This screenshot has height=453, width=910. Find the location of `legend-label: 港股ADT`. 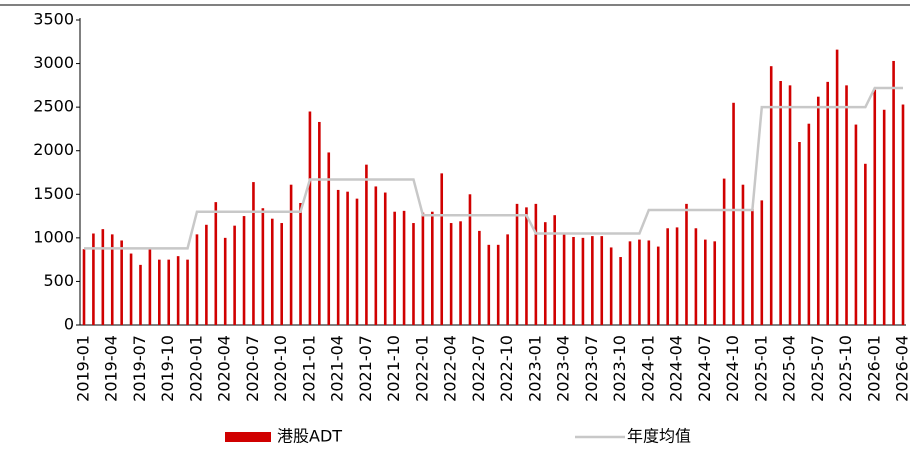

legend-label: 港股ADT is located at coordinates (309, 436).